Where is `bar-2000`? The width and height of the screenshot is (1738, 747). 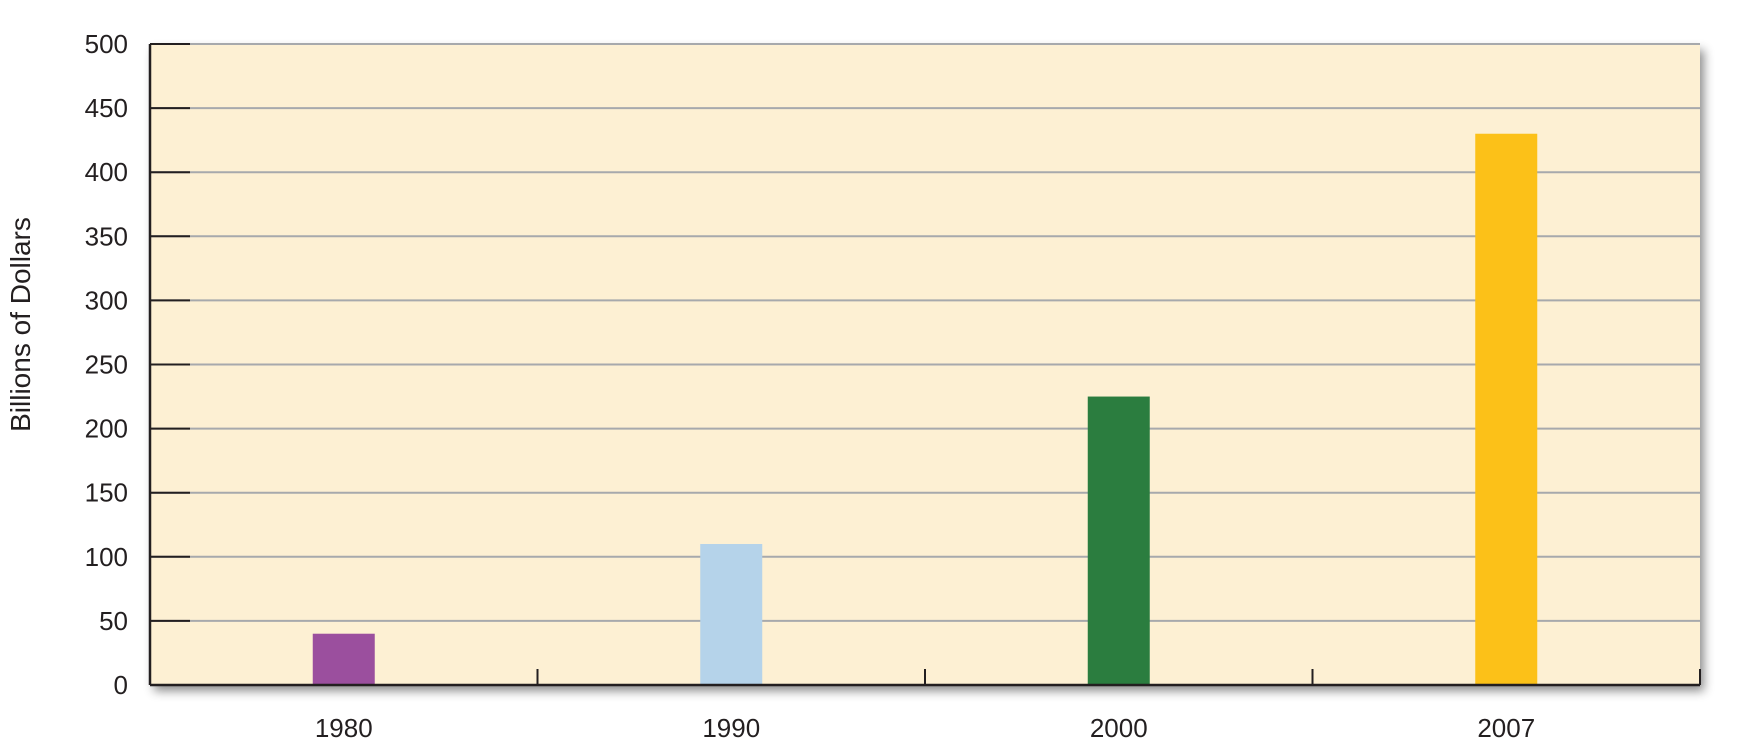
bar-2000 is located at coordinates (1118, 540).